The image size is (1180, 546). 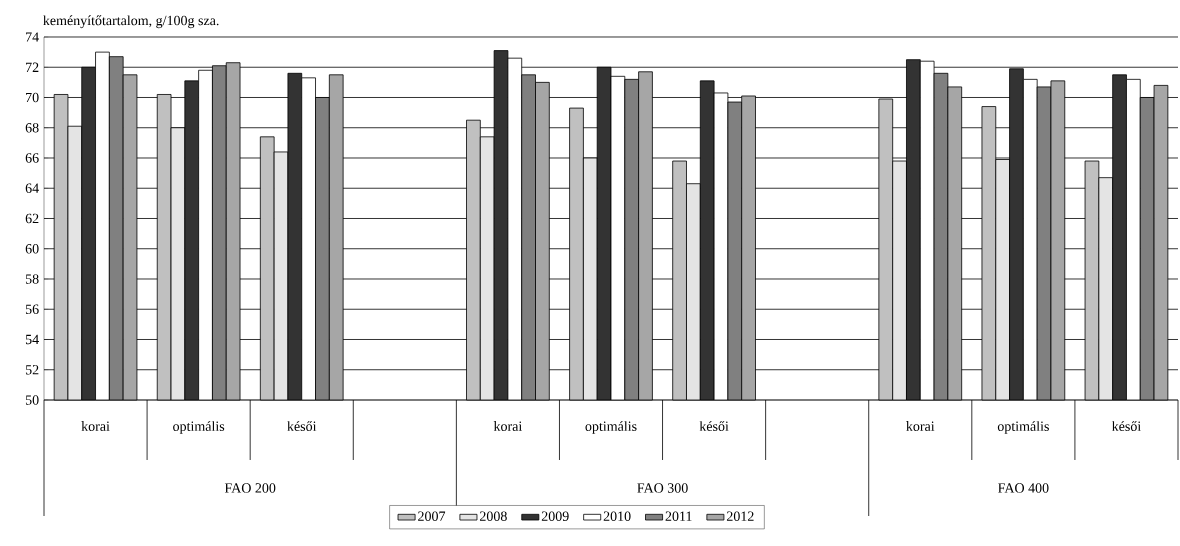 What do you see at coordinates (131, 22) in the screenshot?
I see `y-axis-title: keményítőtartalom, g/100g sza.` at bounding box center [131, 22].